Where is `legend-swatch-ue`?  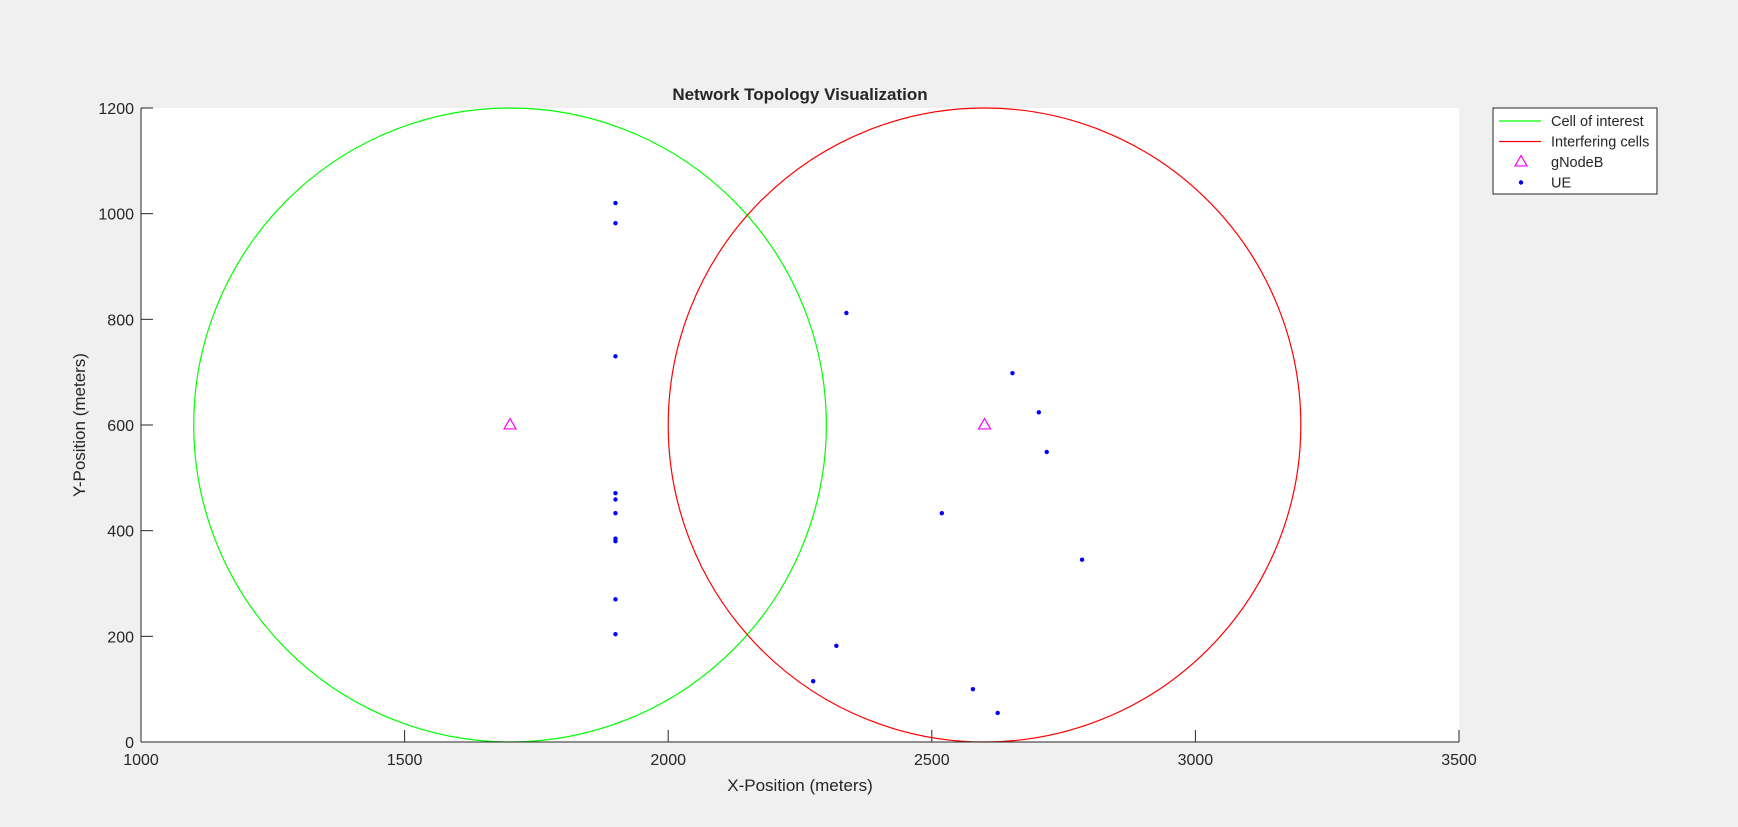 legend-swatch-ue is located at coordinates (1521, 182).